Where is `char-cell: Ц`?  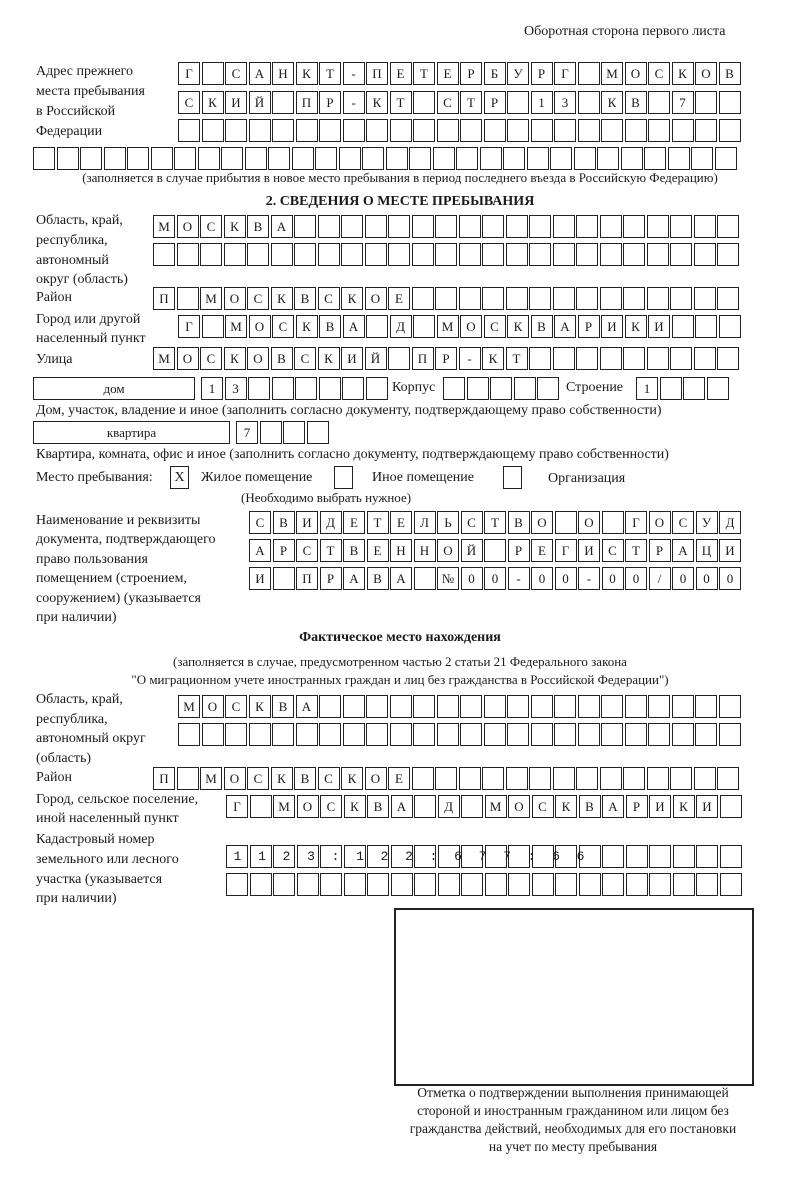 char-cell: Ц is located at coordinates (706, 550).